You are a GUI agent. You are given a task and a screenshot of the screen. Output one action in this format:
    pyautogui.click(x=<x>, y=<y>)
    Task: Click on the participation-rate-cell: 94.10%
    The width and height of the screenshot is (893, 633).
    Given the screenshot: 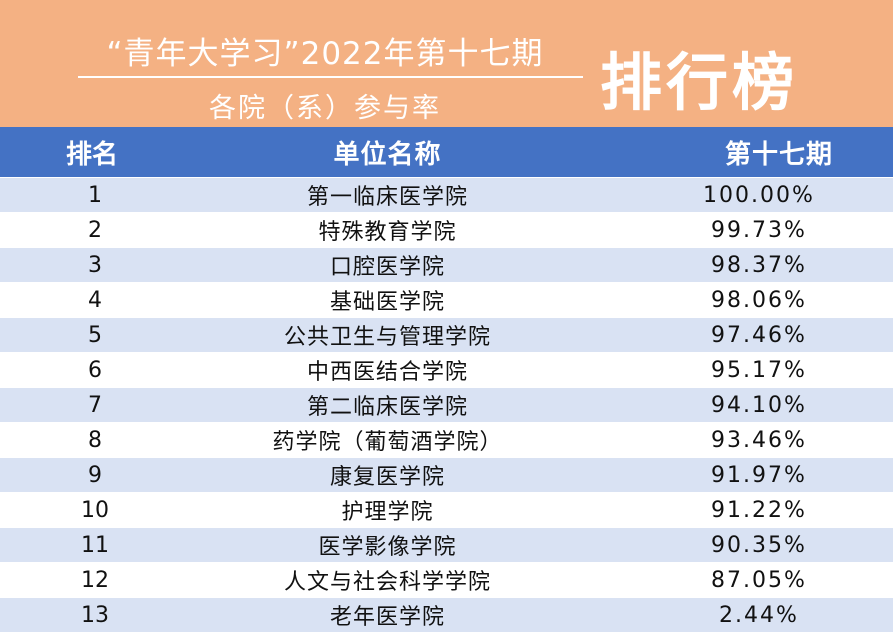 What is the action you would take?
    pyautogui.click(x=759, y=405)
    